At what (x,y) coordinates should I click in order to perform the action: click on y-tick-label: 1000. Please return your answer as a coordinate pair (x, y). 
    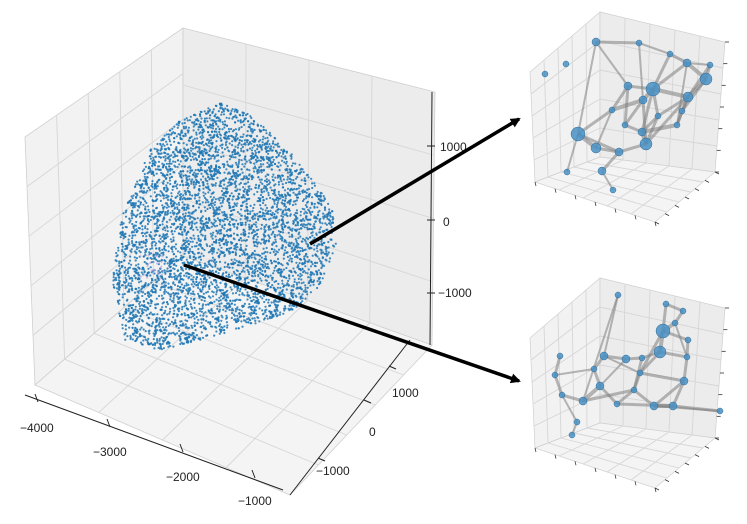
    Looking at the image, I should click on (405, 393).